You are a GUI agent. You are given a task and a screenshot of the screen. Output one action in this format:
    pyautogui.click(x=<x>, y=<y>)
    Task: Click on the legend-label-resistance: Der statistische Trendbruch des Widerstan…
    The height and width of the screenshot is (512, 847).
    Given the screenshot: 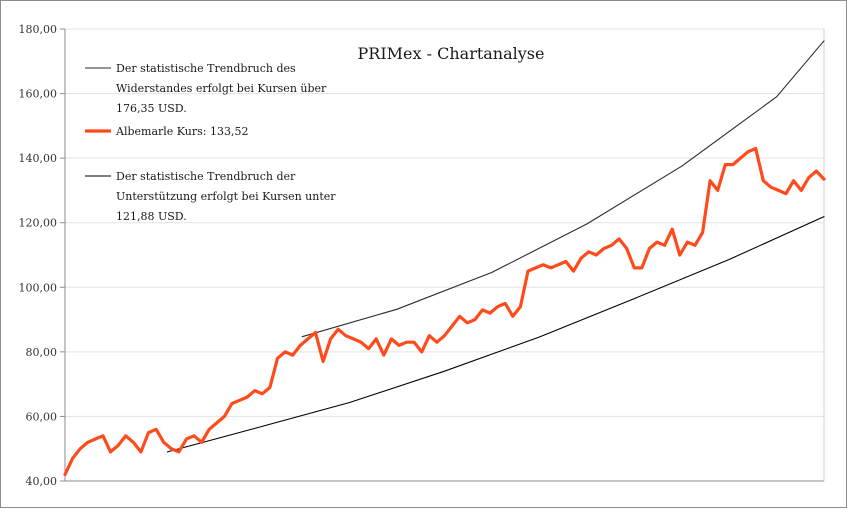 What is the action you would take?
    pyautogui.click(x=221, y=88)
    